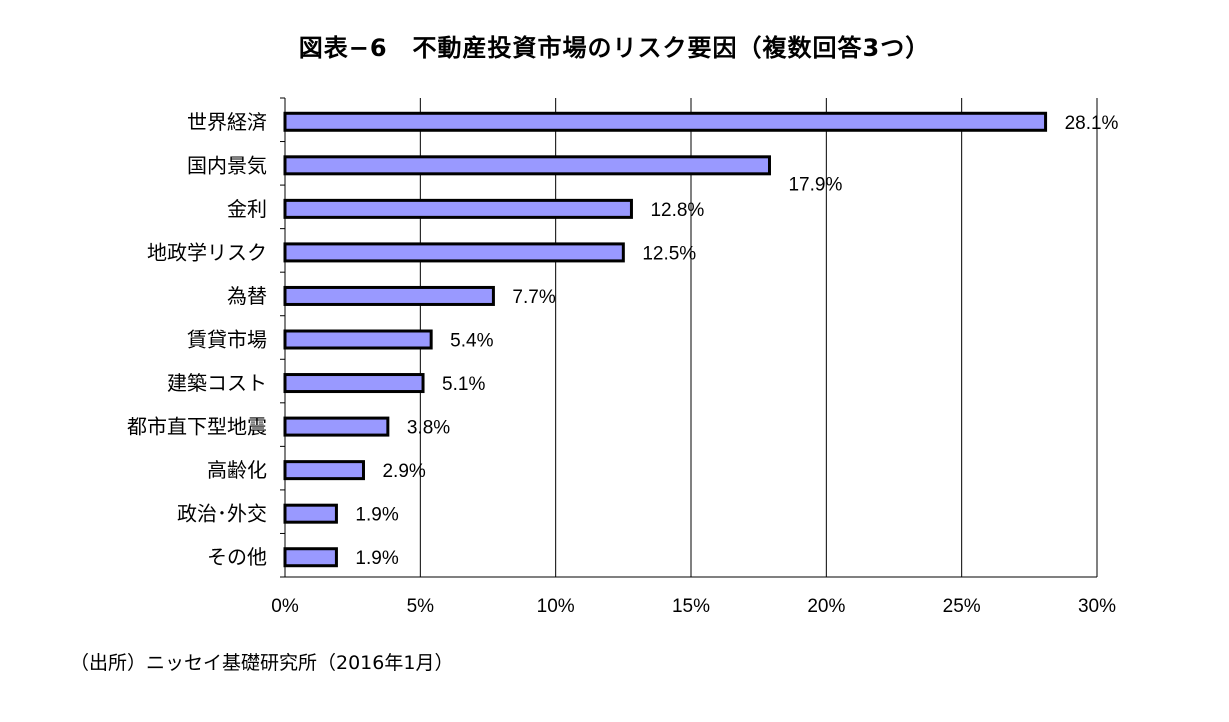  Describe the element at coordinates (227, 340) in the screenshot. I see `category-label: 賃貸市場` at that location.